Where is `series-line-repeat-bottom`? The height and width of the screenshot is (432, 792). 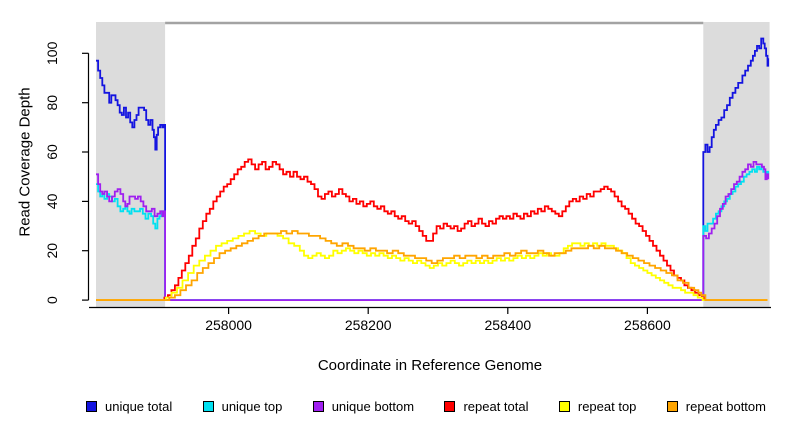 series-line-repeat-bottom is located at coordinates (432, 265).